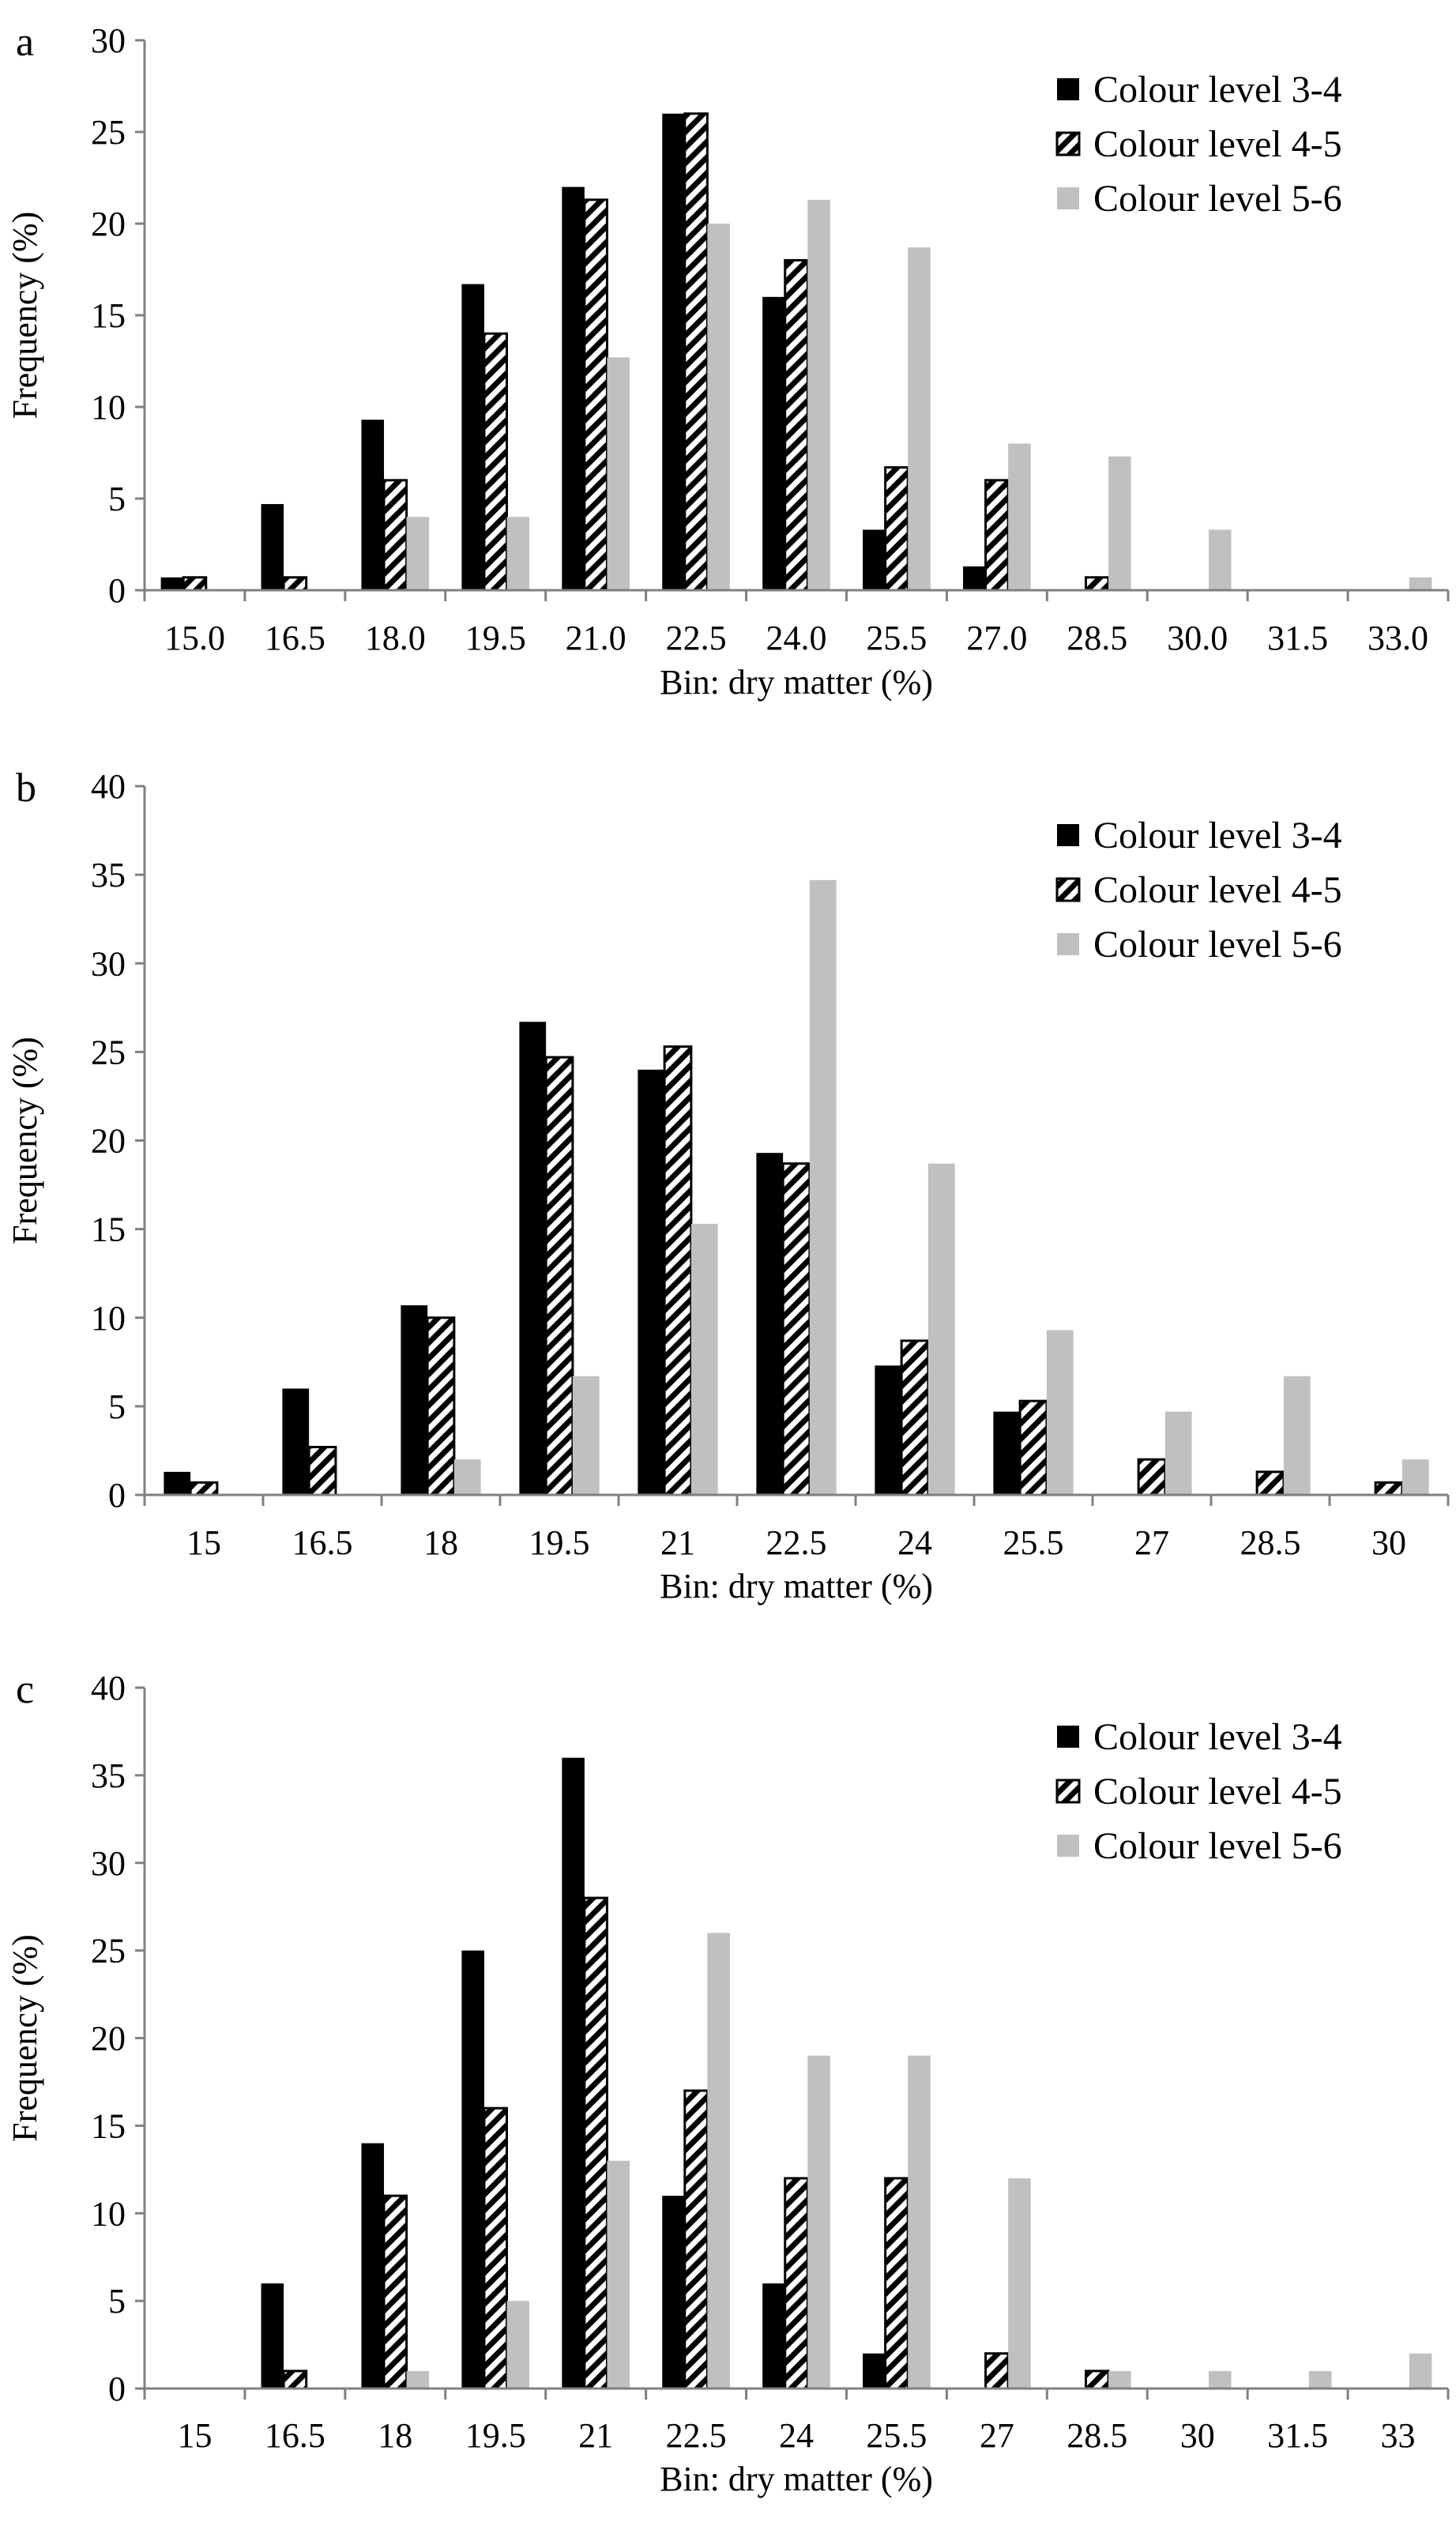  What do you see at coordinates (1217, 1792) in the screenshot?
I see `legend-label: Colour level 4-5` at bounding box center [1217, 1792].